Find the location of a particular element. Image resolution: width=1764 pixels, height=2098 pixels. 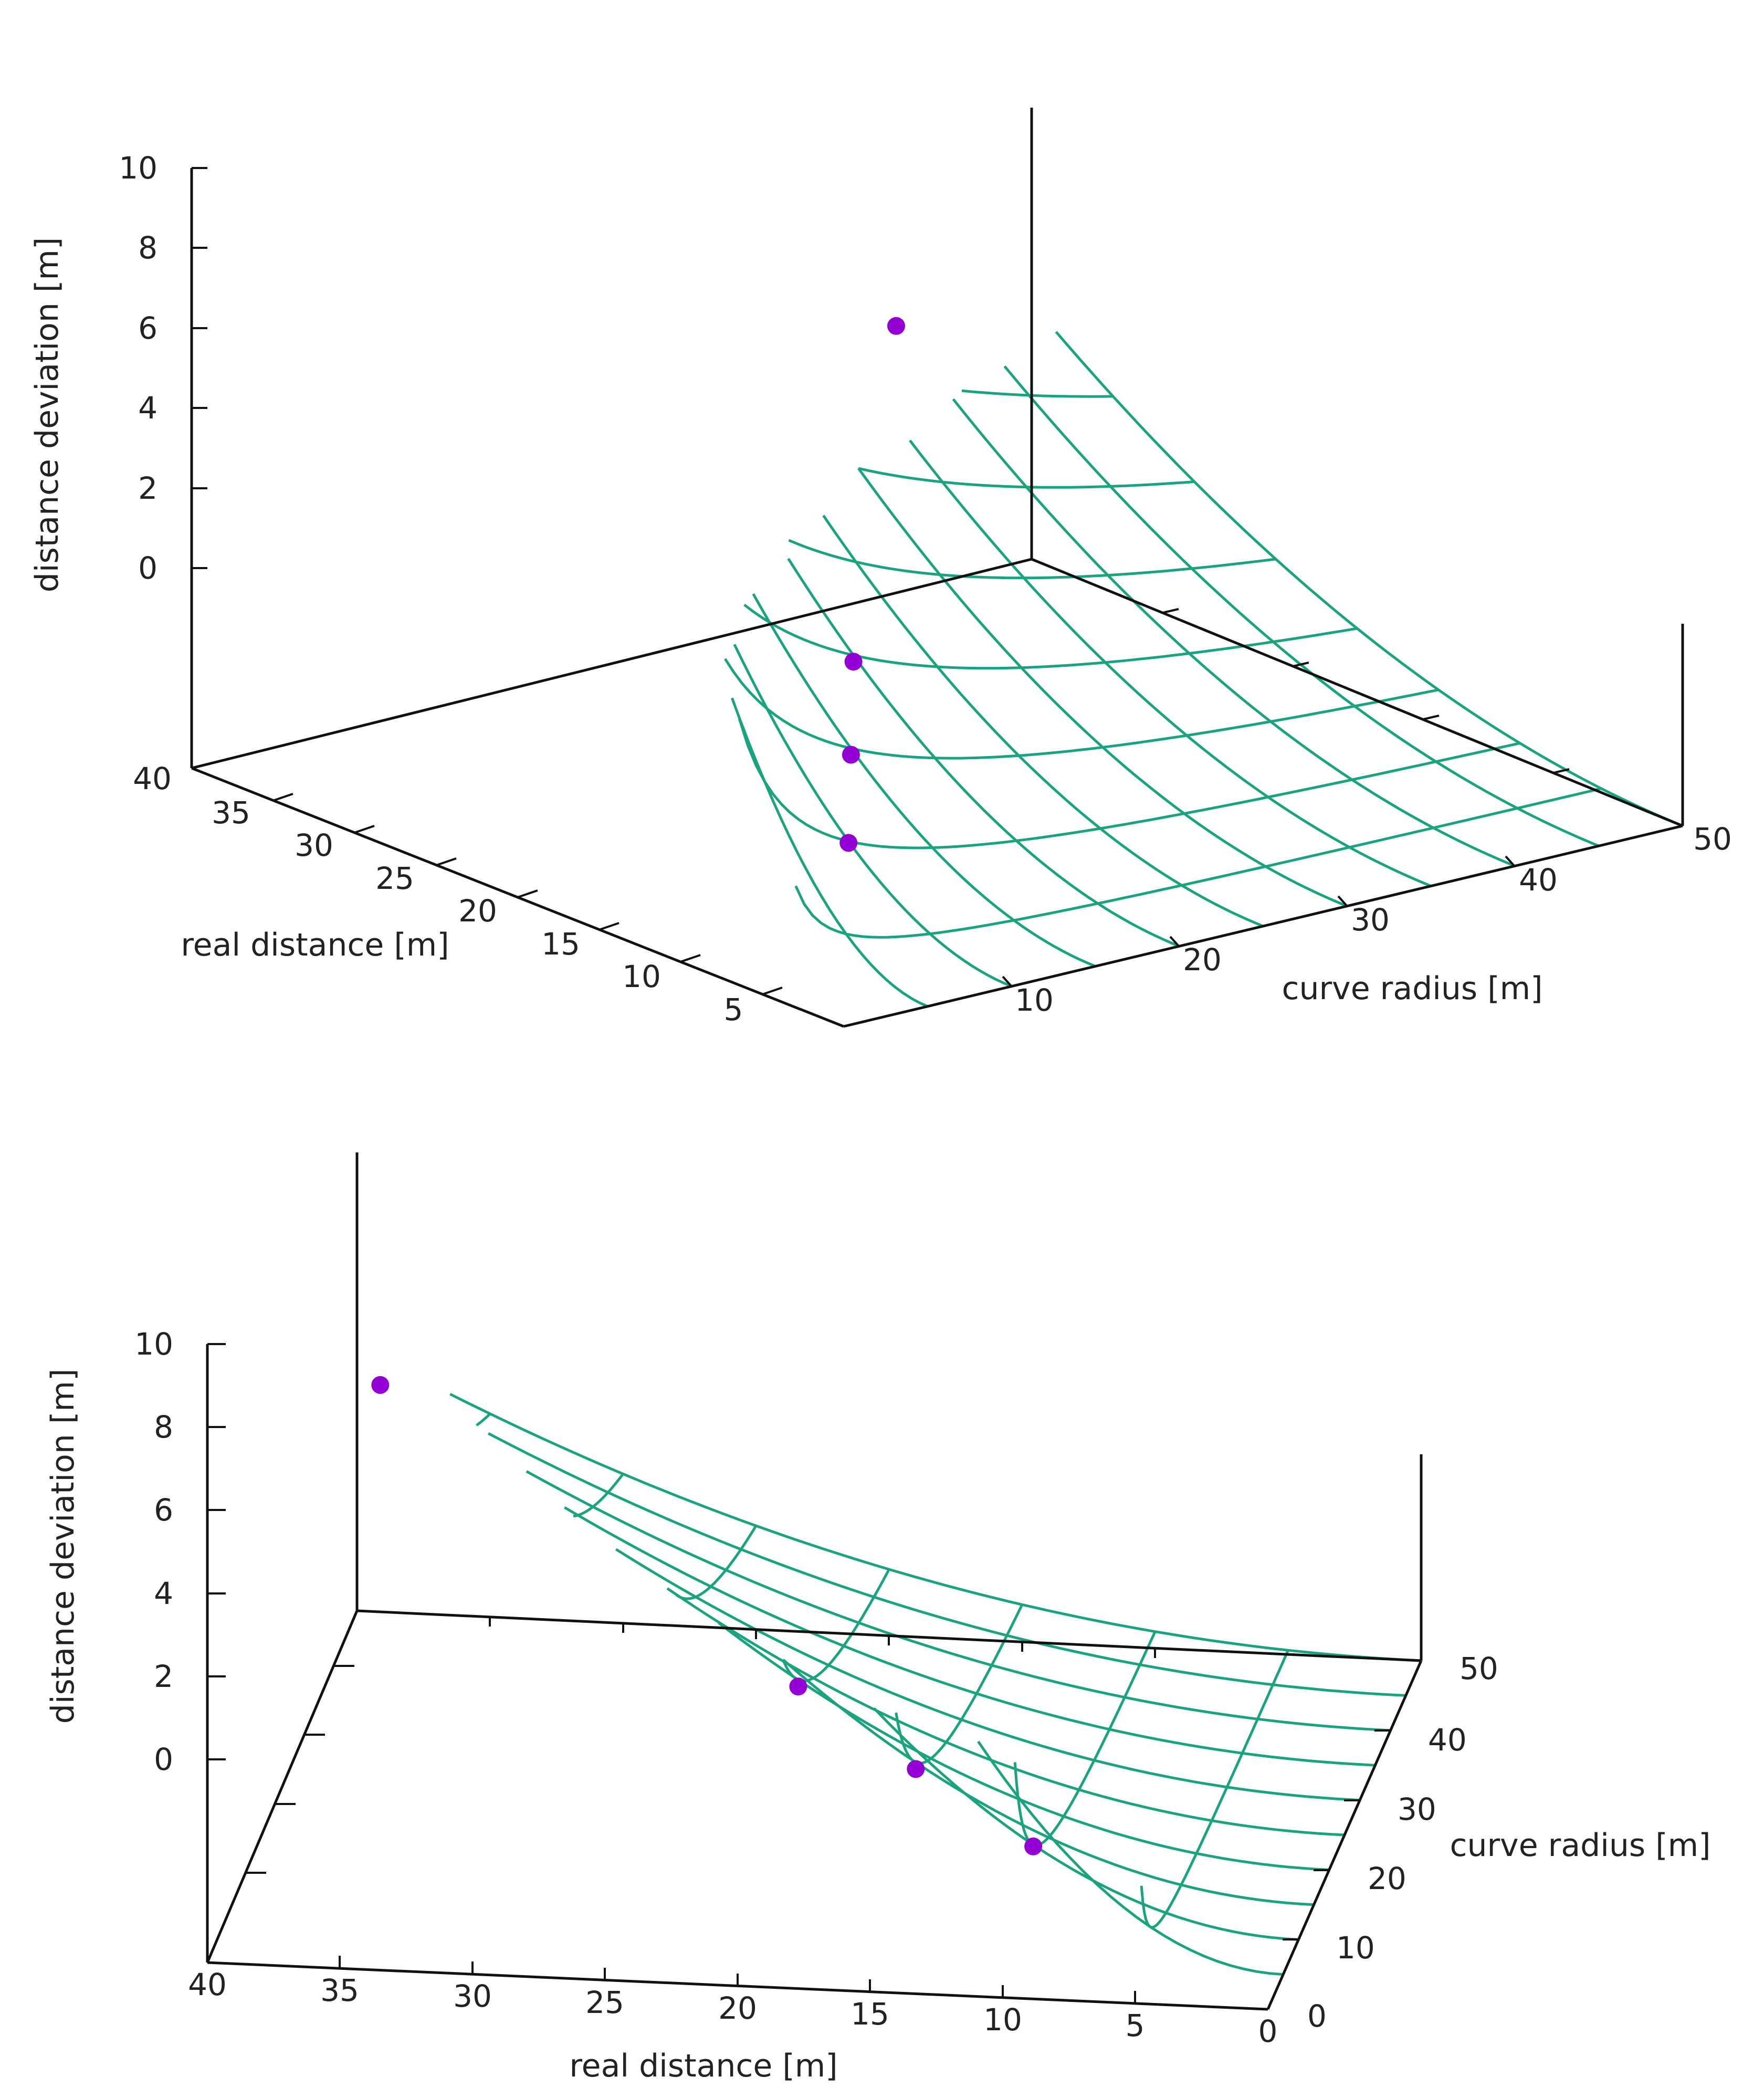

top-front-right-edge is located at coordinates (1263, 926).